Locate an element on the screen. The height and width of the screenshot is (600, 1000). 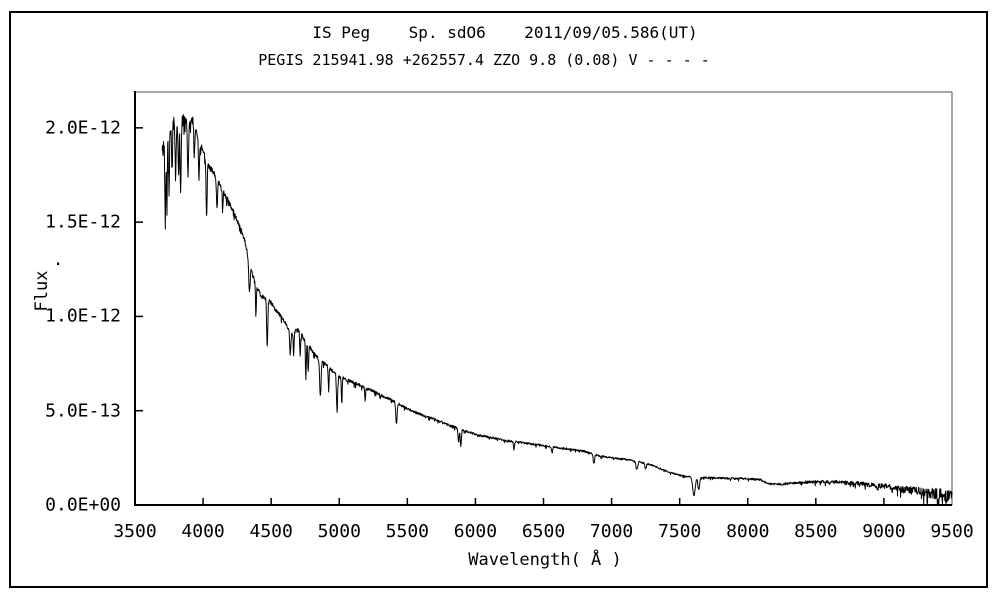
y-tick-label: 5.0E-13 is located at coordinates (83, 411).